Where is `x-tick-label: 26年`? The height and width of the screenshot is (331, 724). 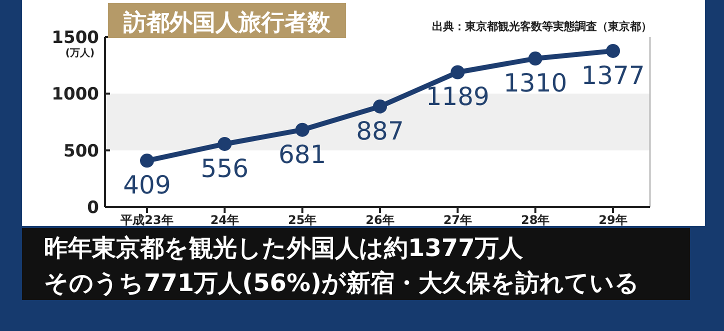
x-tick-label: 26年 is located at coordinates (380, 220).